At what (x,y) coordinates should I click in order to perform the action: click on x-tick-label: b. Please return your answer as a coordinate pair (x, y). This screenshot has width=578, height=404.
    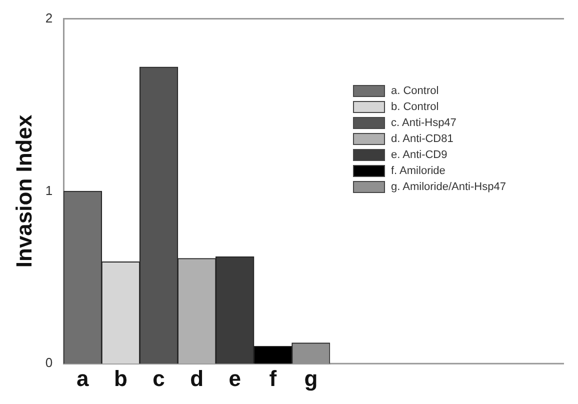
    Looking at the image, I should click on (121, 378).